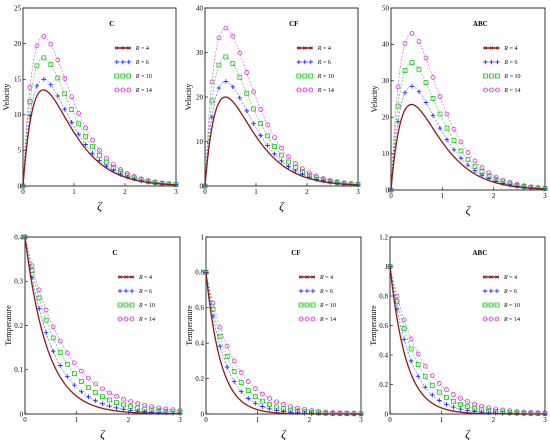 The image size is (550, 440). Describe the element at coordinates (511, 306) in the screenshot. I see `legend-label: R = 10` at that location.